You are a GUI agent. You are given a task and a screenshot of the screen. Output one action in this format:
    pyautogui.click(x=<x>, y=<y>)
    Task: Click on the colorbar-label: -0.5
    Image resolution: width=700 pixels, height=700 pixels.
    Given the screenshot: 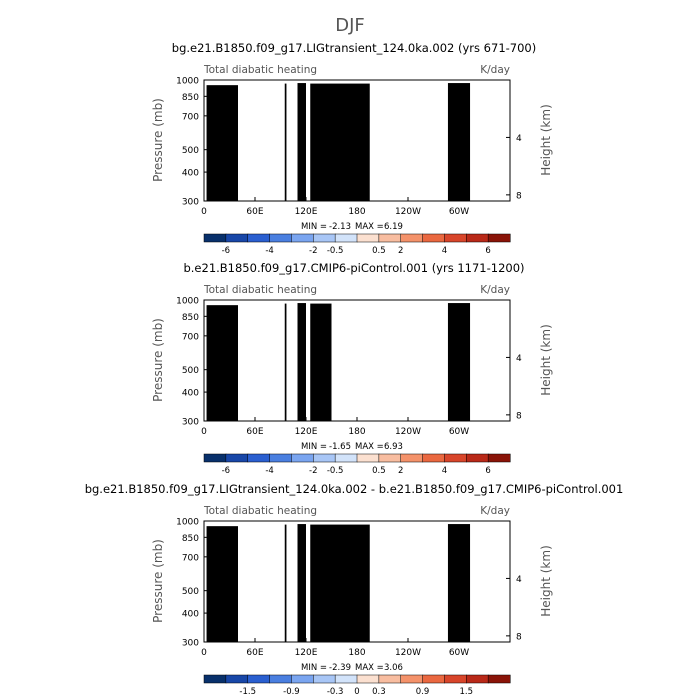 What is the action you would take?
    pyautogui.click(x=335, y=471)
    